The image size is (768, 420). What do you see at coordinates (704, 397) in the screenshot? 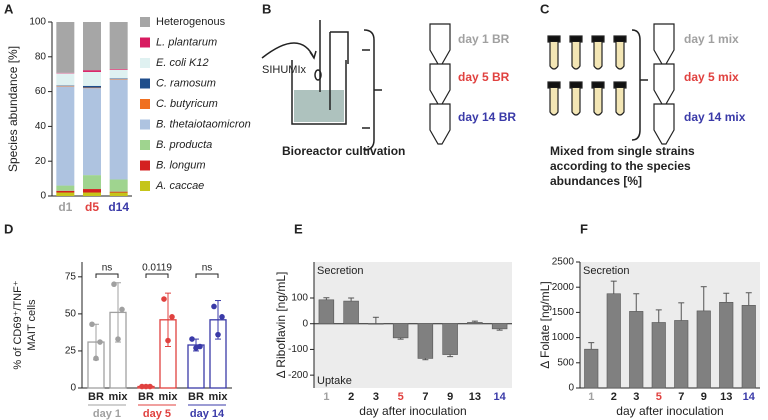
I see `x-tick-label: 9` at bounding box center [704, 397].